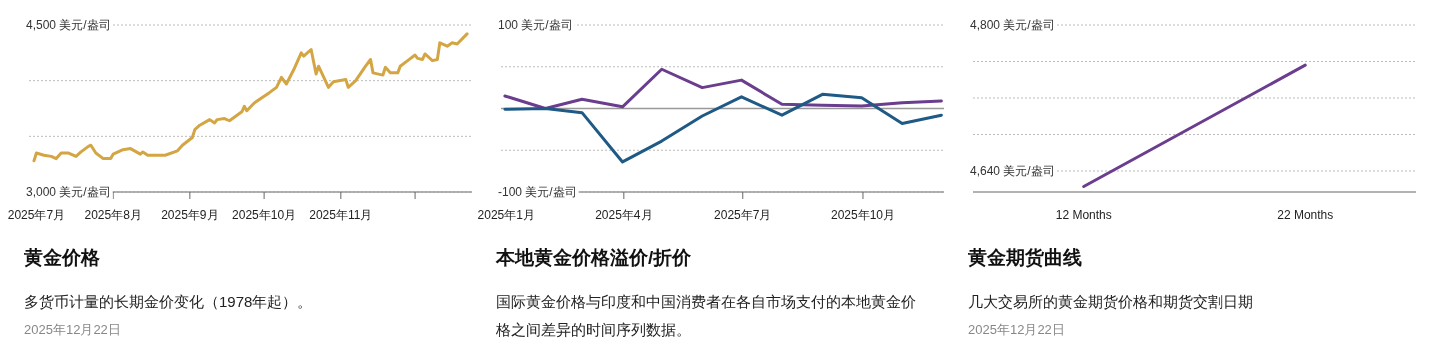  I want to click on y-tick-label: 100 美元/盎司, so click(535, 25).